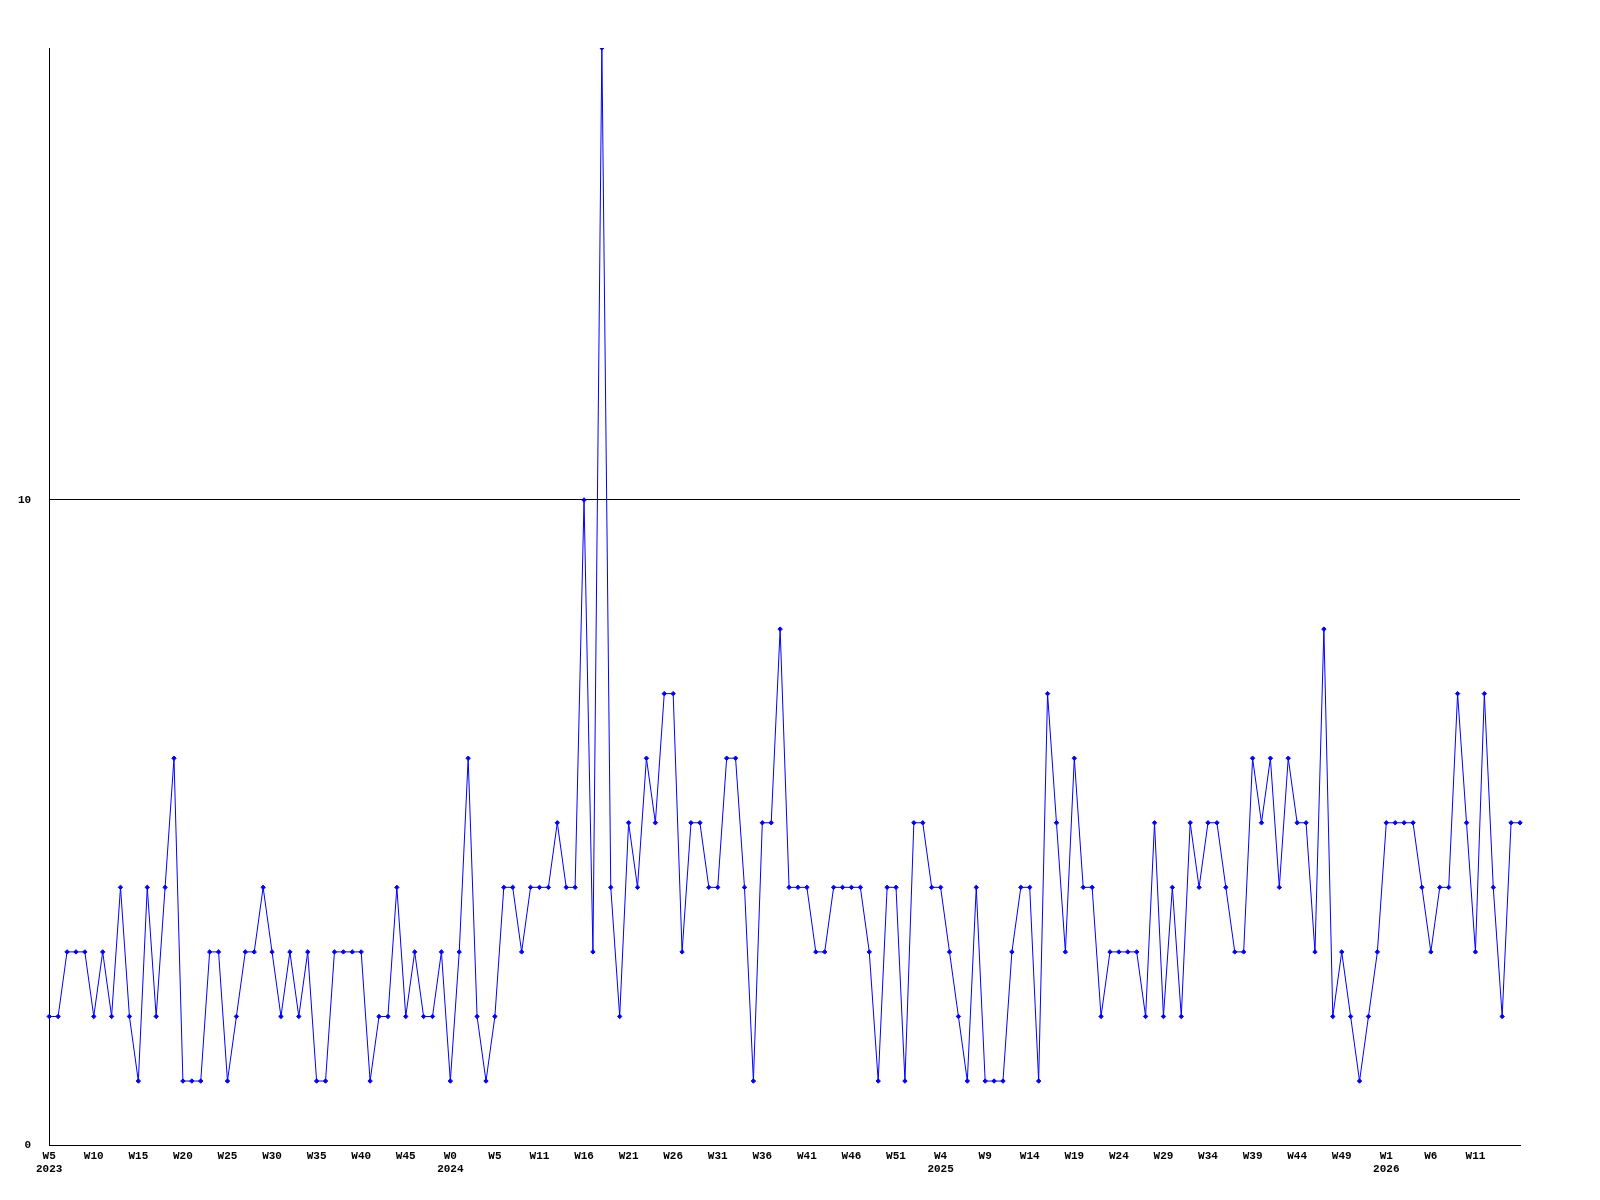 The width and height of the screenshot is (1600, 1200). I want to click on x-tick-label: W5, so click(495, 1155).